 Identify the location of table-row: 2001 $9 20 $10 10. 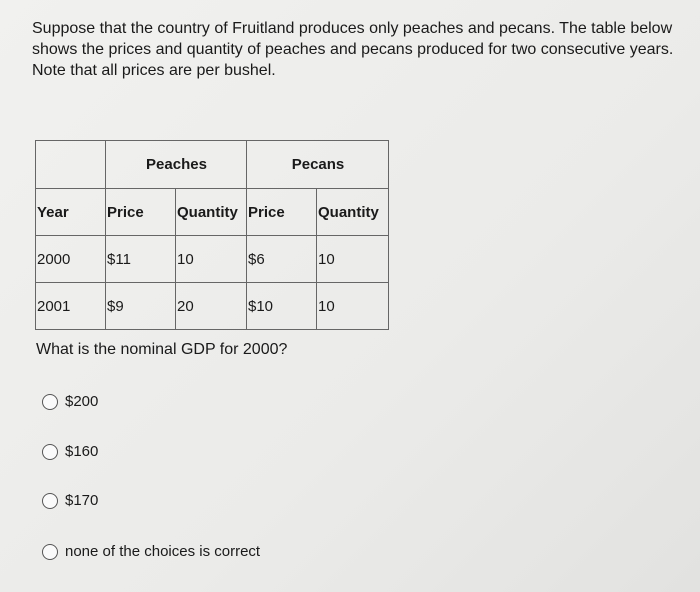
(212, 306).